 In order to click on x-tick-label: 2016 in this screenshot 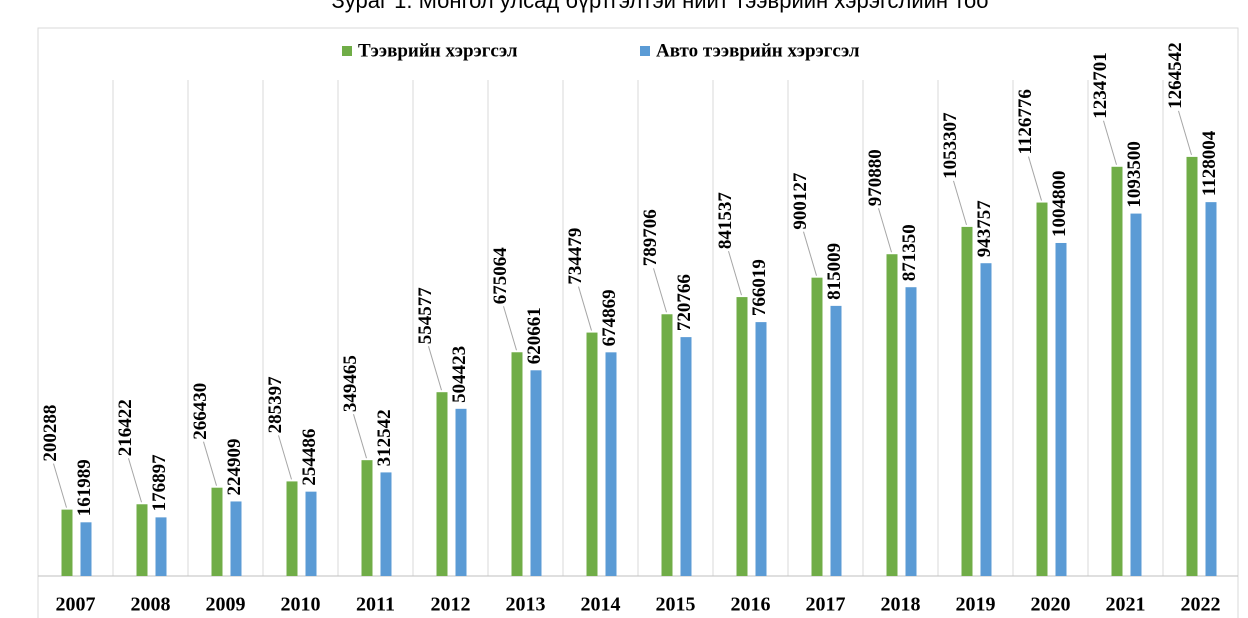, I will do `click(751, 605)`.